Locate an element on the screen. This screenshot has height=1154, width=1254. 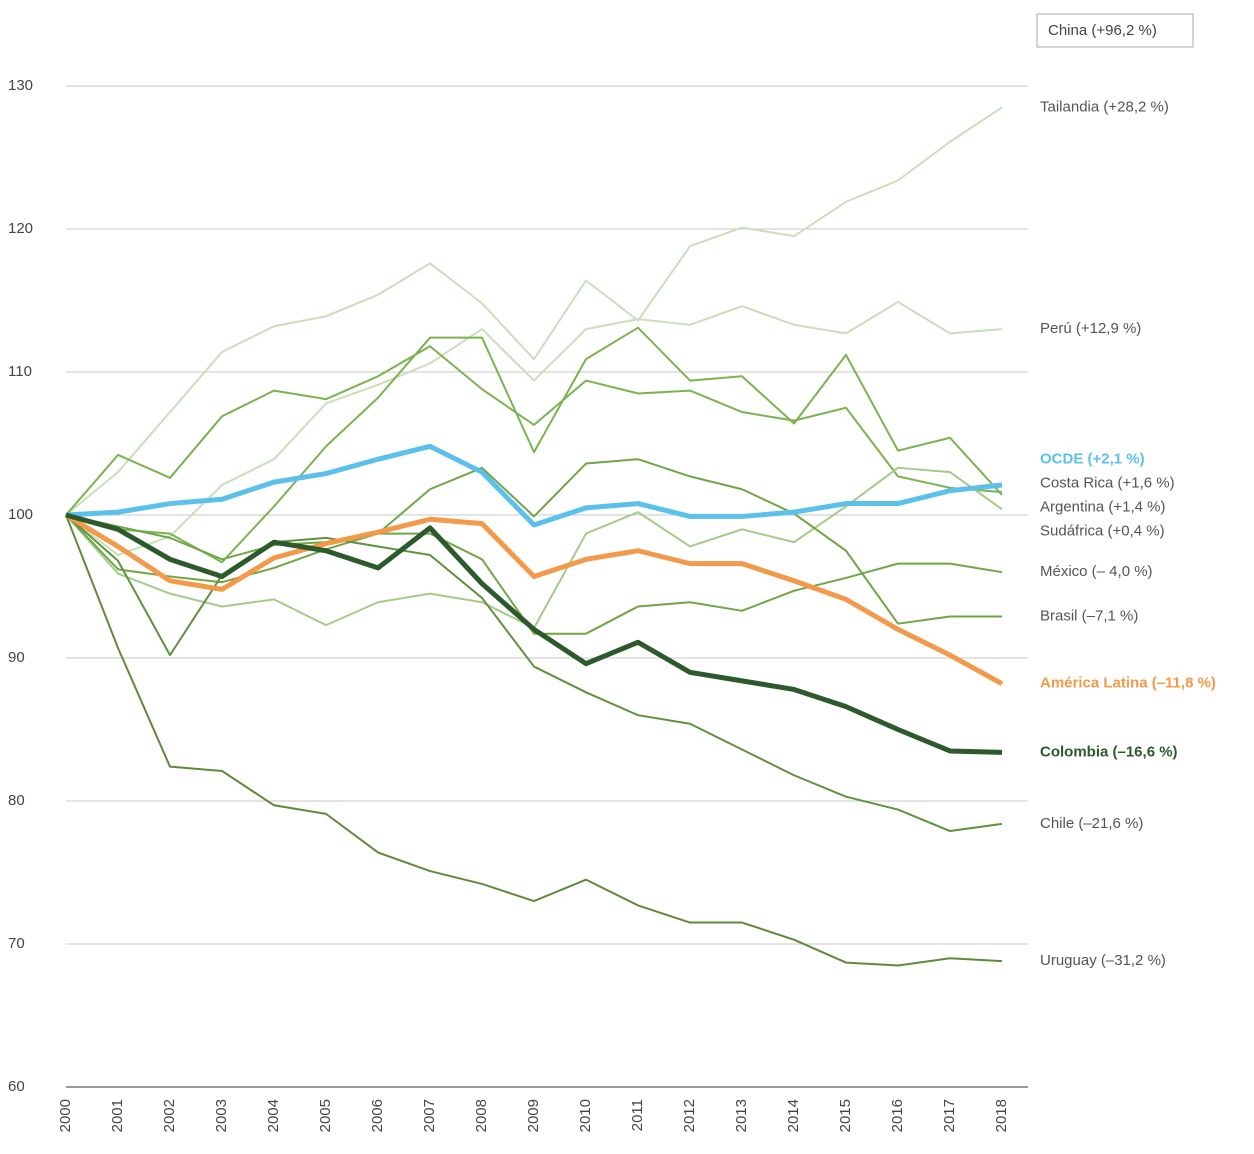
y-tick-label: 130 is located at coordinates (20, 85).